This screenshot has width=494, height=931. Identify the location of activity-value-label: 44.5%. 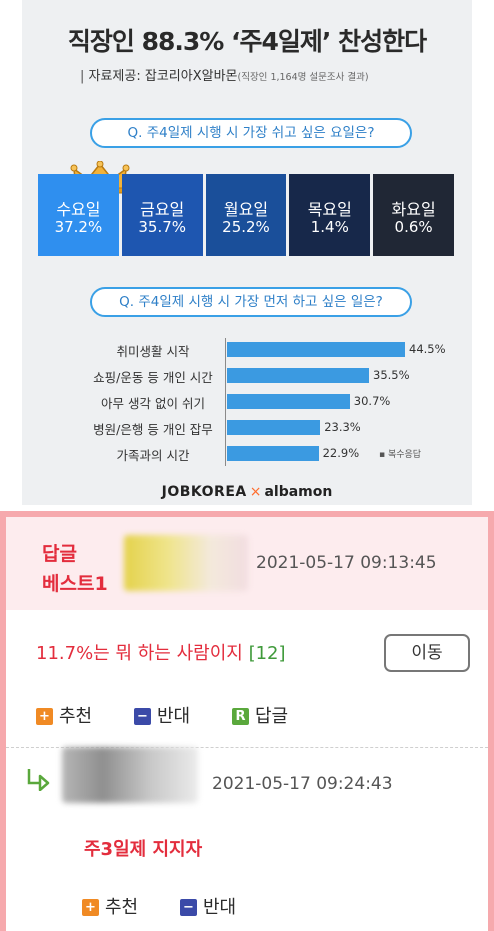
(427, 349).